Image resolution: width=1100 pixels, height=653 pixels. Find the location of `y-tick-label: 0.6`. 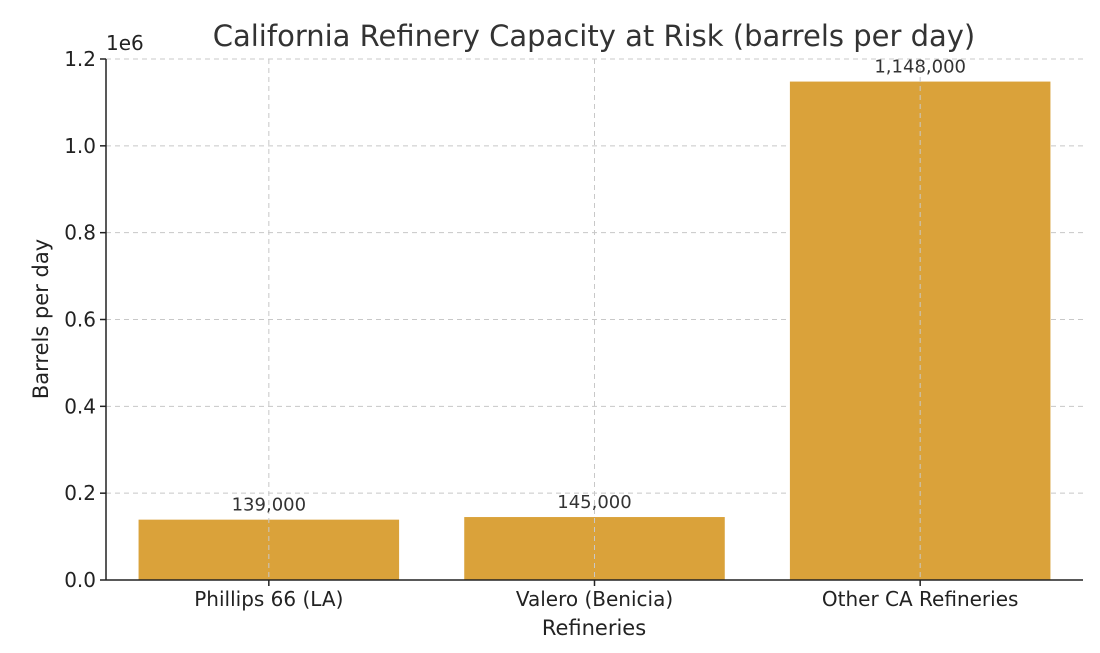

y-tick-label: 0.6 is located at coordinates (80, 320).